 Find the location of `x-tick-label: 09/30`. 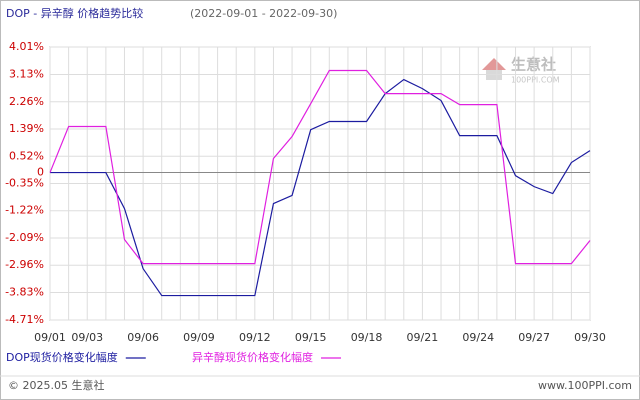

x-tick-label: 09/30 is located at coordinates (590, 337).